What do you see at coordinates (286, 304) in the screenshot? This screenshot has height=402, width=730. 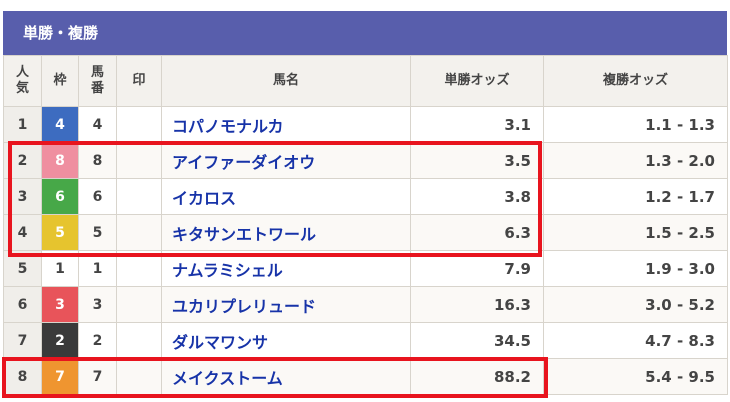 I see `horse-name-link: ユカリプレリュード` at bounding box center [286, 304].